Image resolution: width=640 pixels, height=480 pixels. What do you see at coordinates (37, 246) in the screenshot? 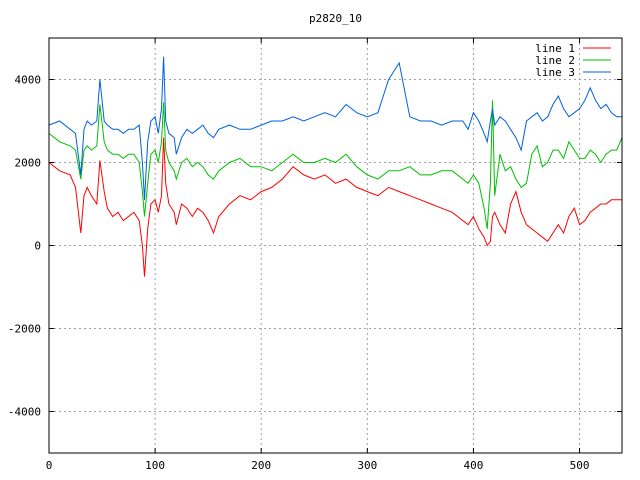
I see `y-tick-label: 0` at bounding box center [37, 246].